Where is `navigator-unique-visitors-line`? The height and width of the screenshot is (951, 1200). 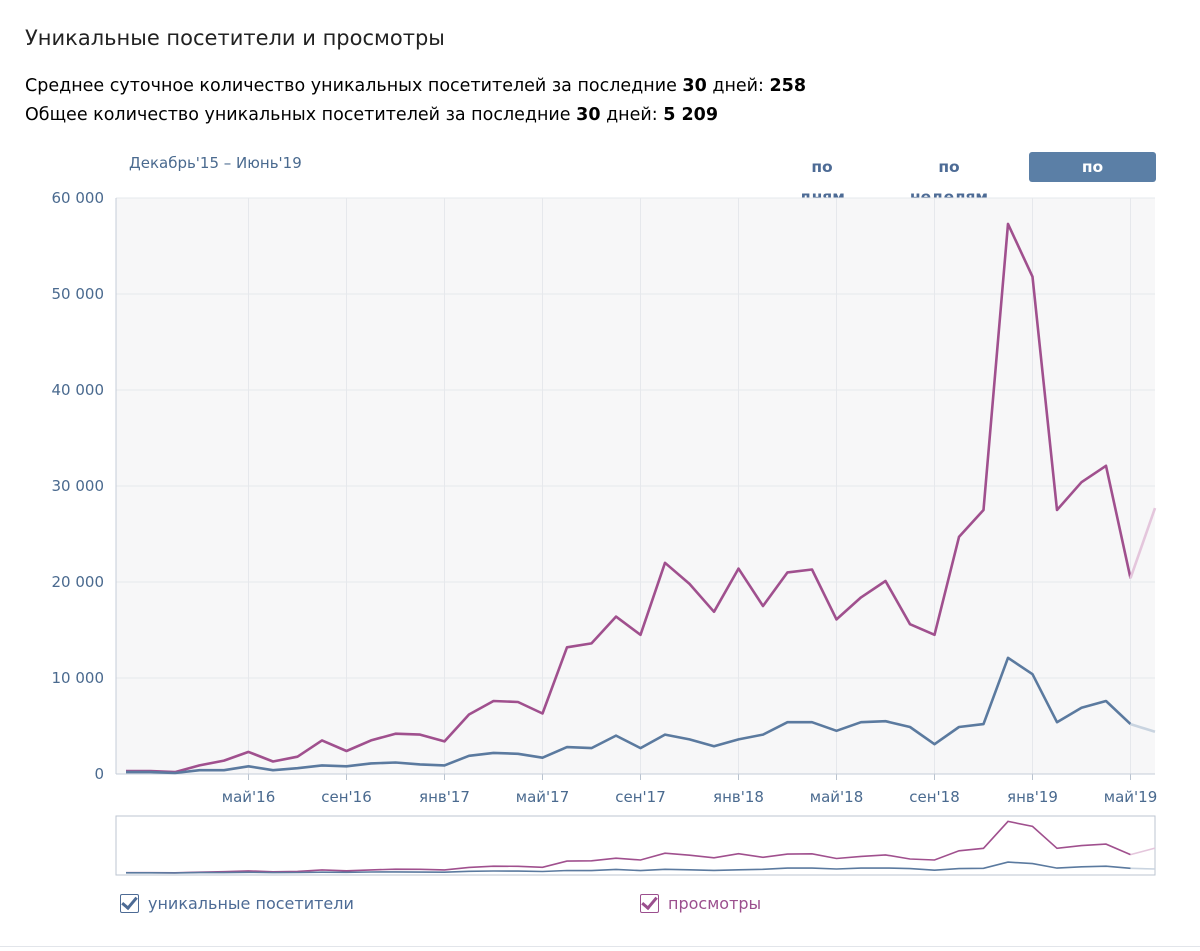
navigator-unique-visitors-line is located at coordinates (628, 867).